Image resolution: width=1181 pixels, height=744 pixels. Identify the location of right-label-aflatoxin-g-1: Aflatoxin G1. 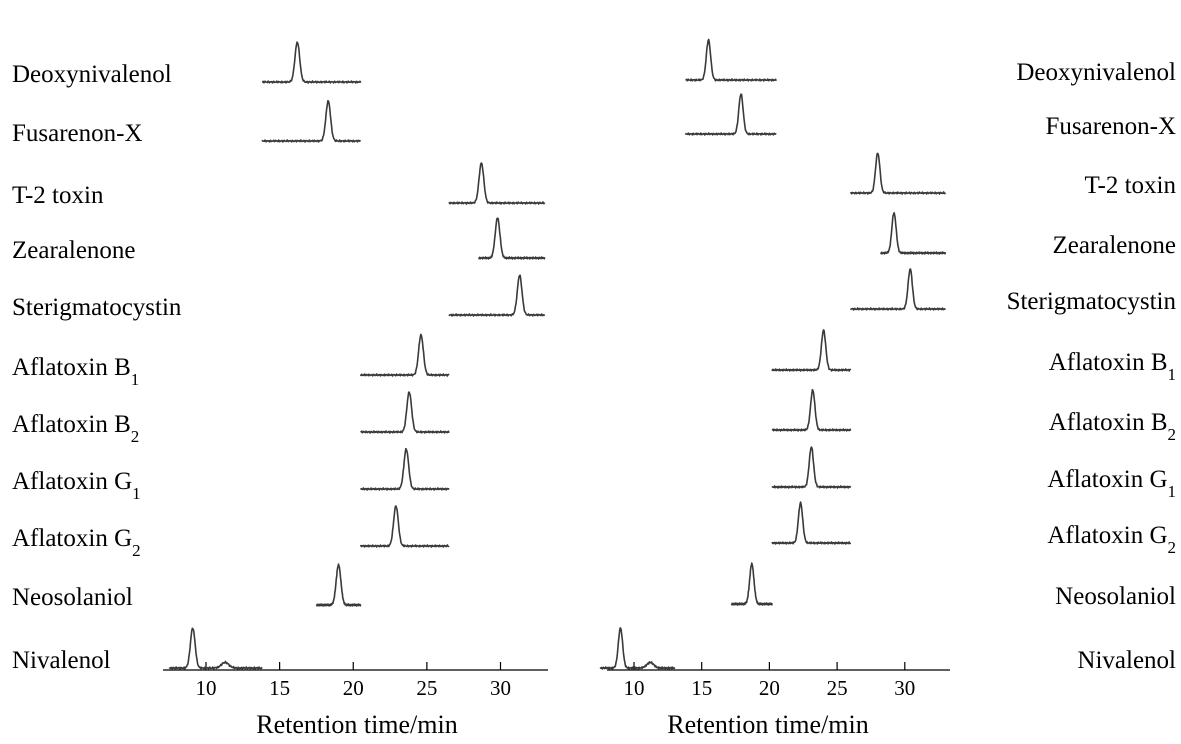
(1111, 483).